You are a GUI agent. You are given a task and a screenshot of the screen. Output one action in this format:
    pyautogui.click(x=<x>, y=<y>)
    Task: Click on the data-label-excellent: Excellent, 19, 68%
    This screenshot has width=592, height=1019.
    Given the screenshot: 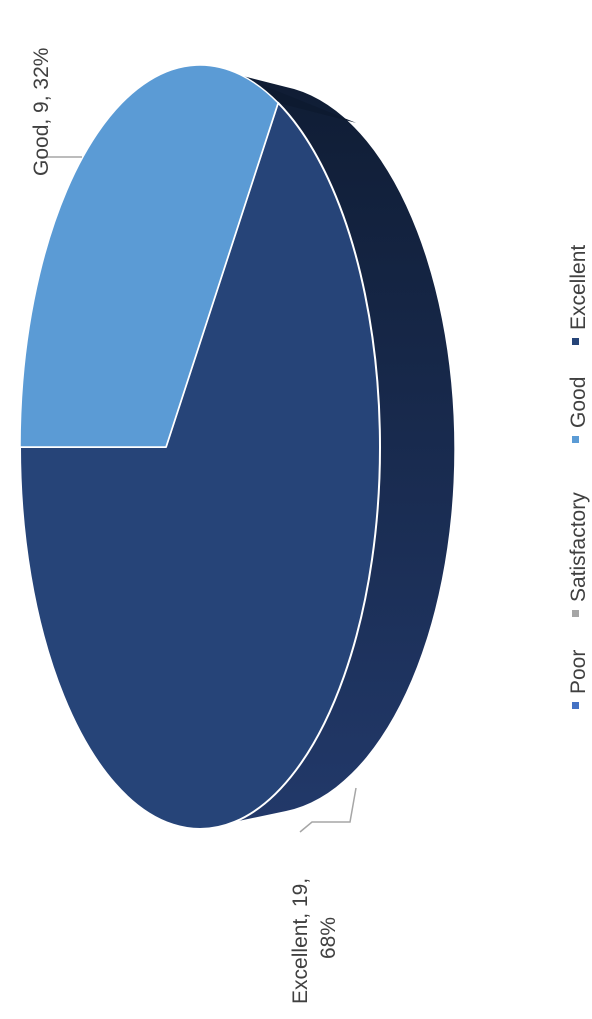 What is the action you would take?
    pyautogui.click(x=314, y=938)
    